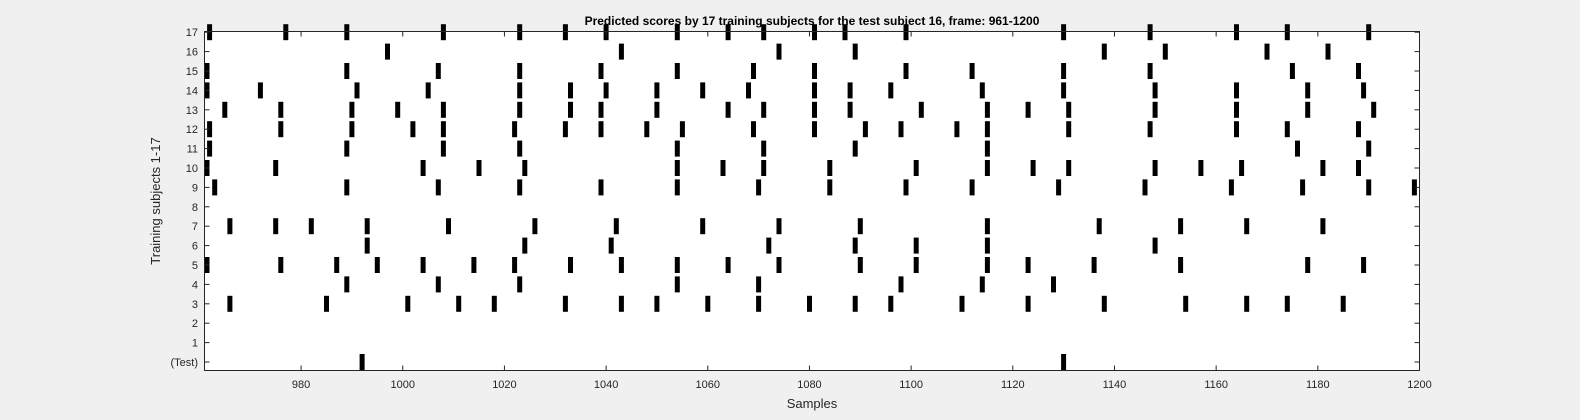 The height and width of the screenshot is (420, 1580). I want to click on y-tick-label: 3, so click(195, 305).